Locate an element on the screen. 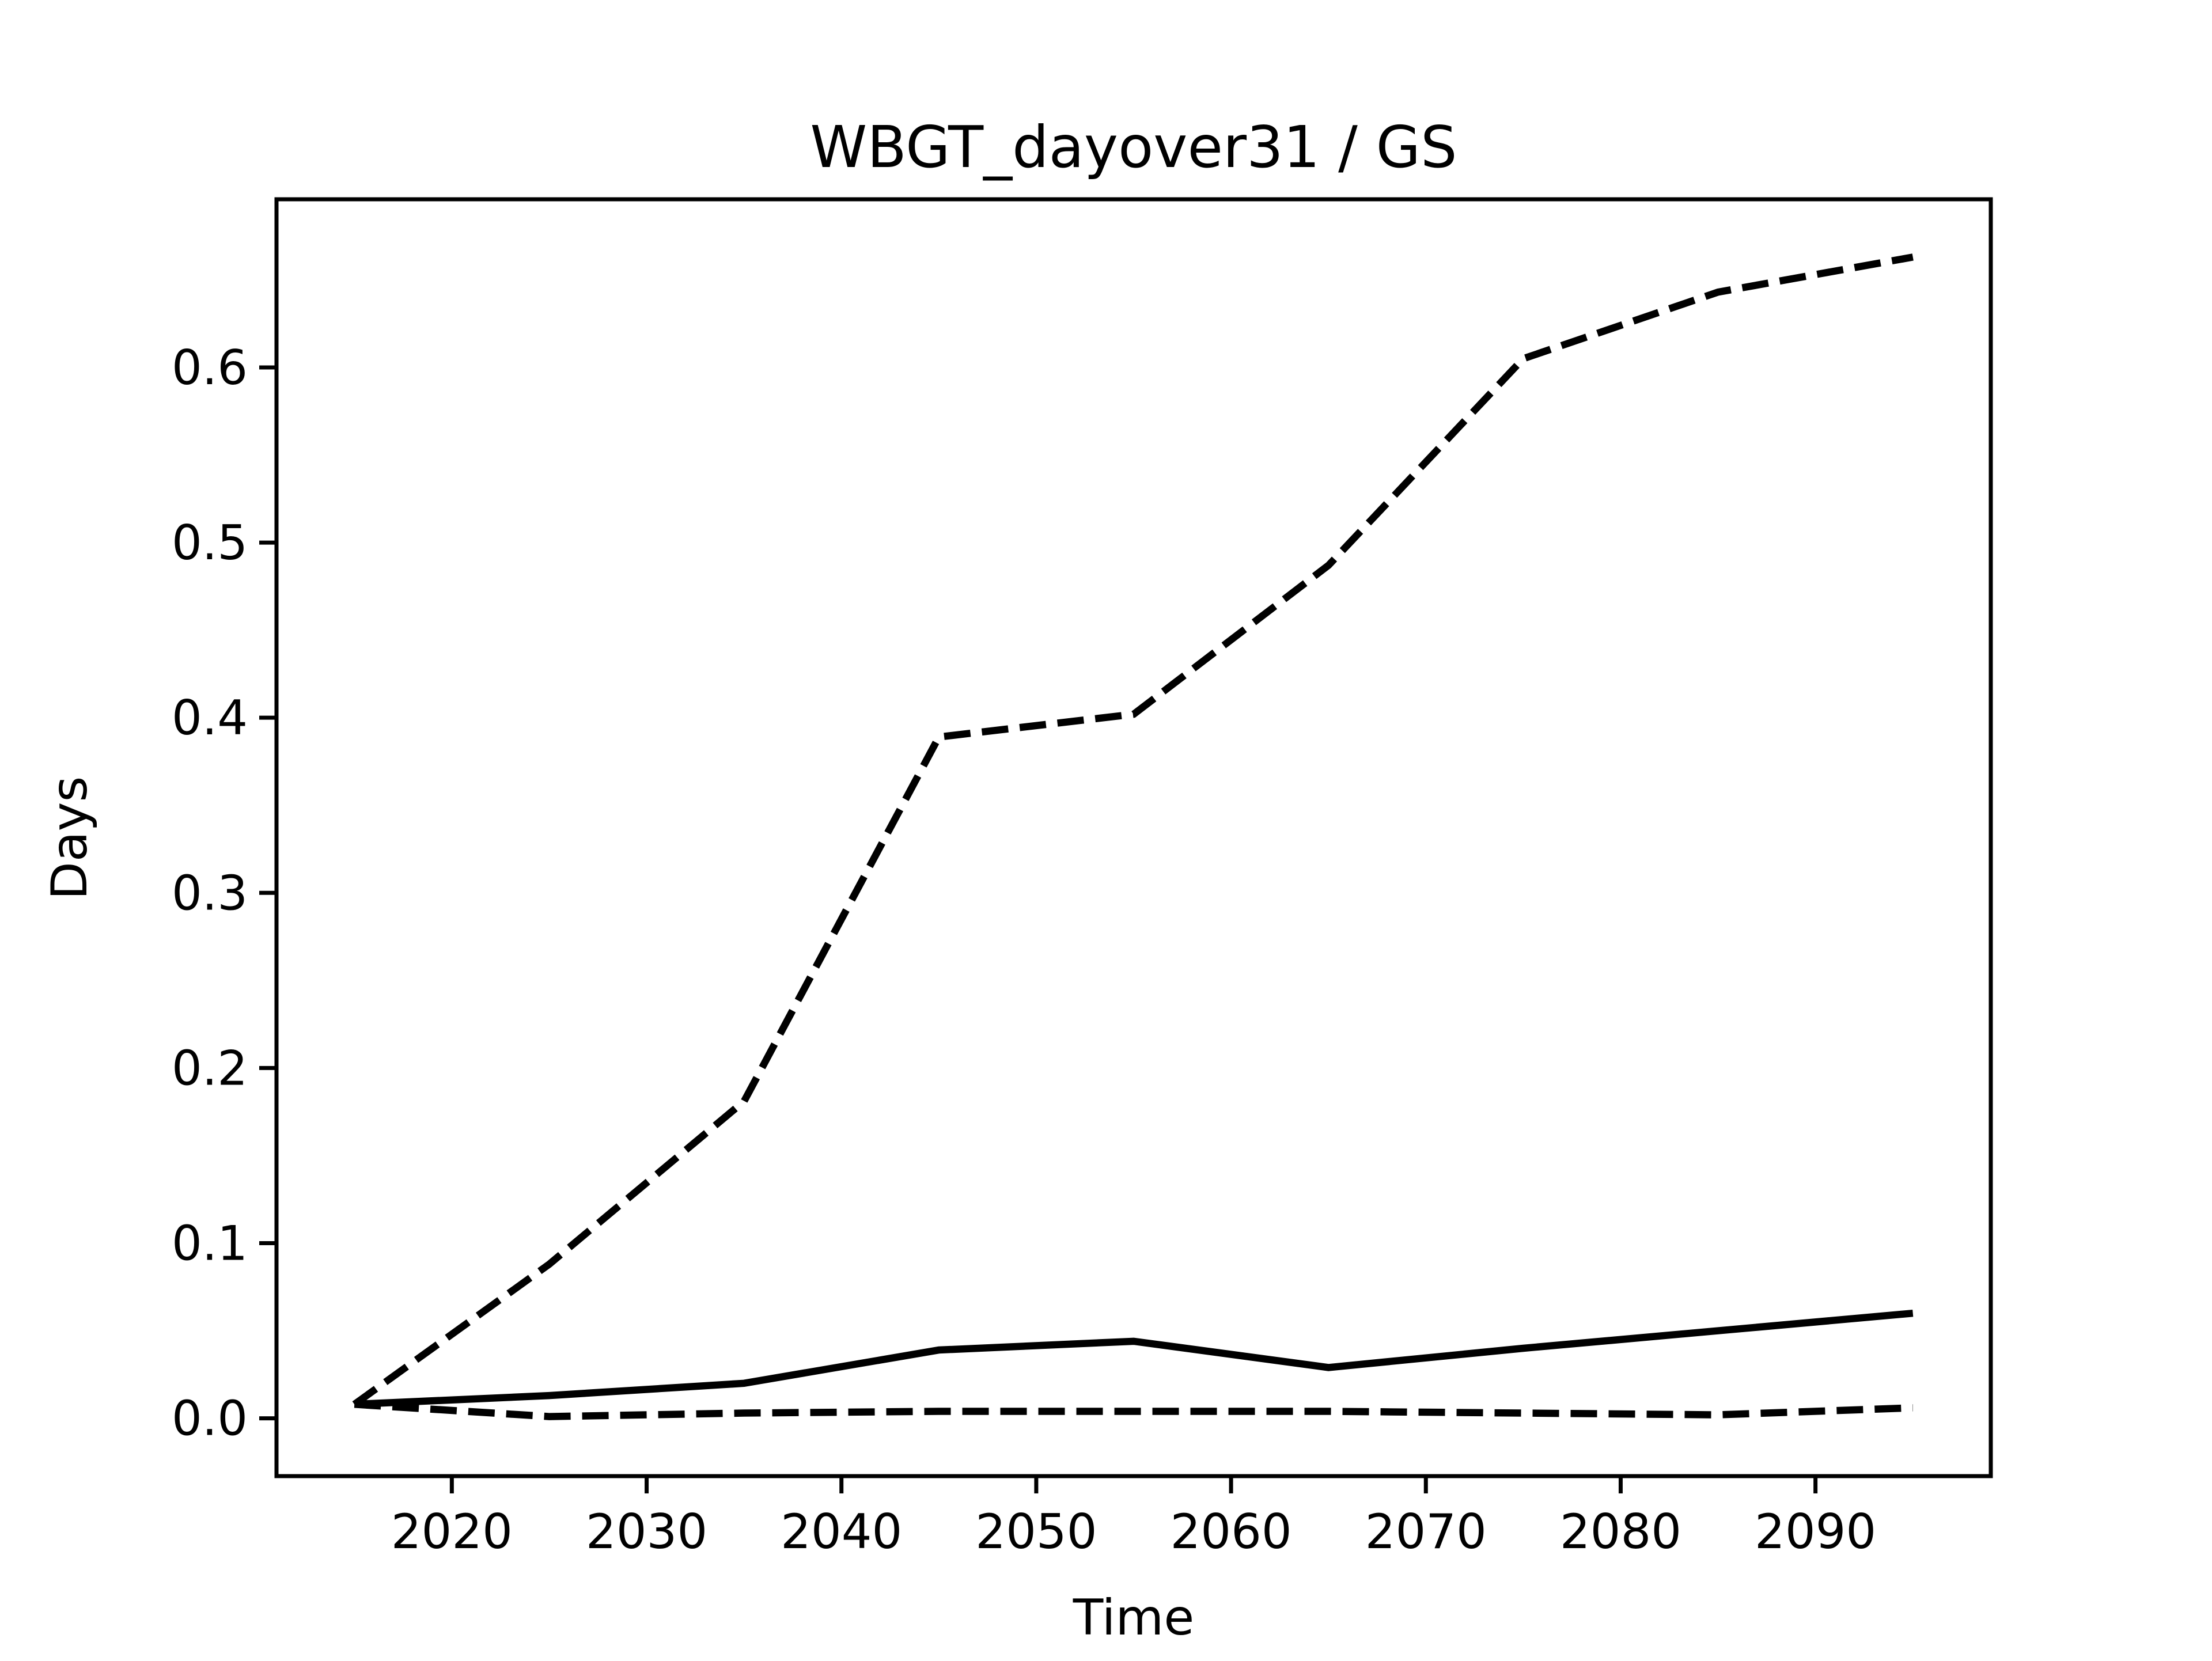 The width and height of the screenshot is (2212, 1661). x-axis-ticks: 2020 2030 2040 2050 2060 2070 2080 2090 is located at coordinates (1133, 1518).